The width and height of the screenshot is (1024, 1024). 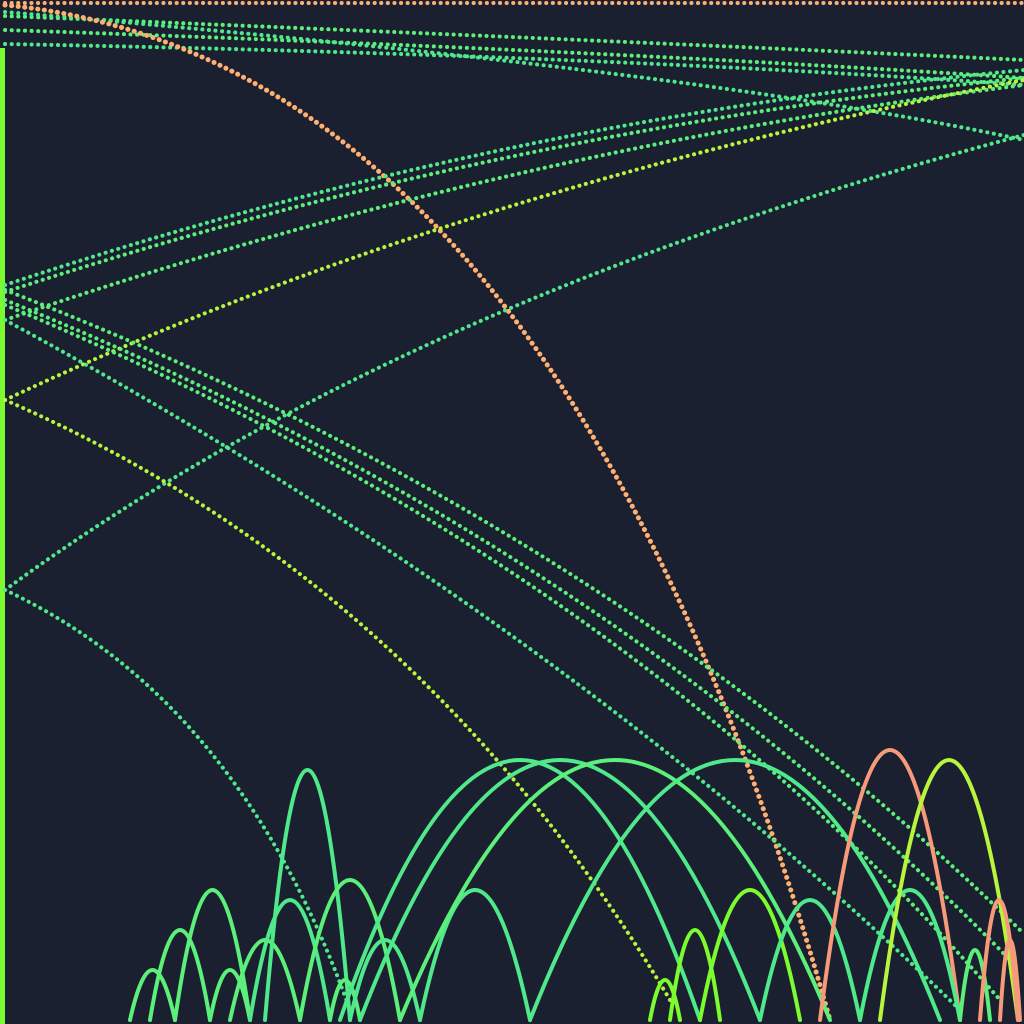 What do you see at coordinates (177, 800) in the screenshot?
I see `descending-trajectory` at bounding box center [177, 800].